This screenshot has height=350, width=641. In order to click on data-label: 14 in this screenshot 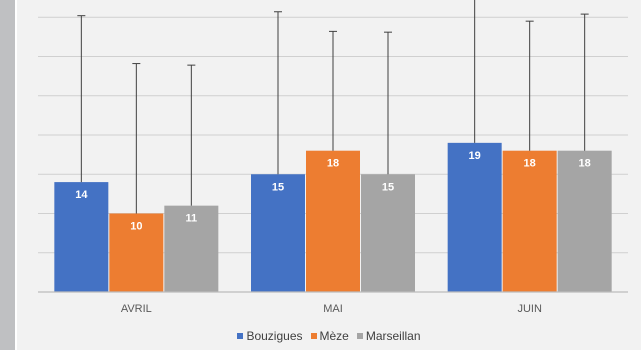, I will do `click(81, 195)`.